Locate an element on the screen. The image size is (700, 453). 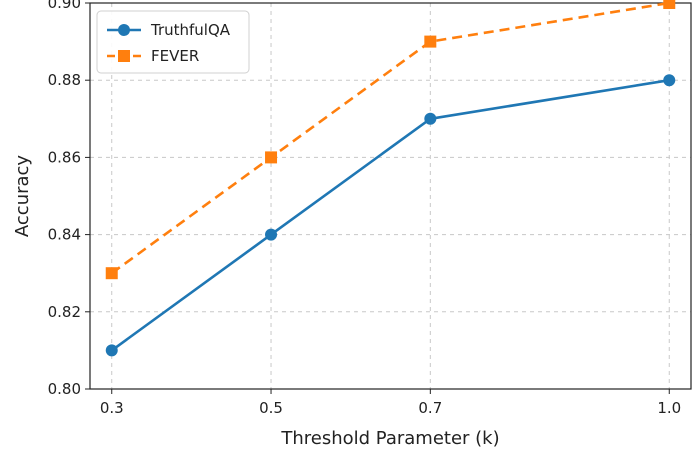
legend-entry-fever: FEVER is located at coordinates (153, 56).